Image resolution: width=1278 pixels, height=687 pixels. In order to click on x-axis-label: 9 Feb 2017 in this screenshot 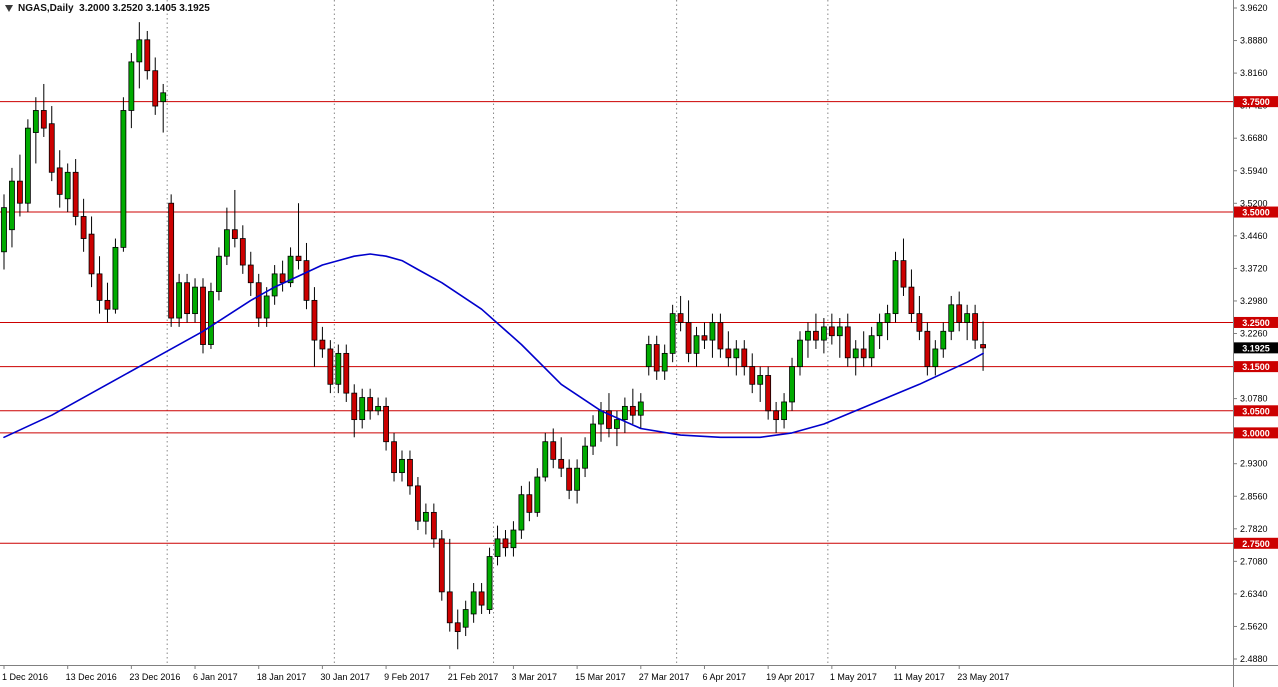, I will do `click(407, 677)`.